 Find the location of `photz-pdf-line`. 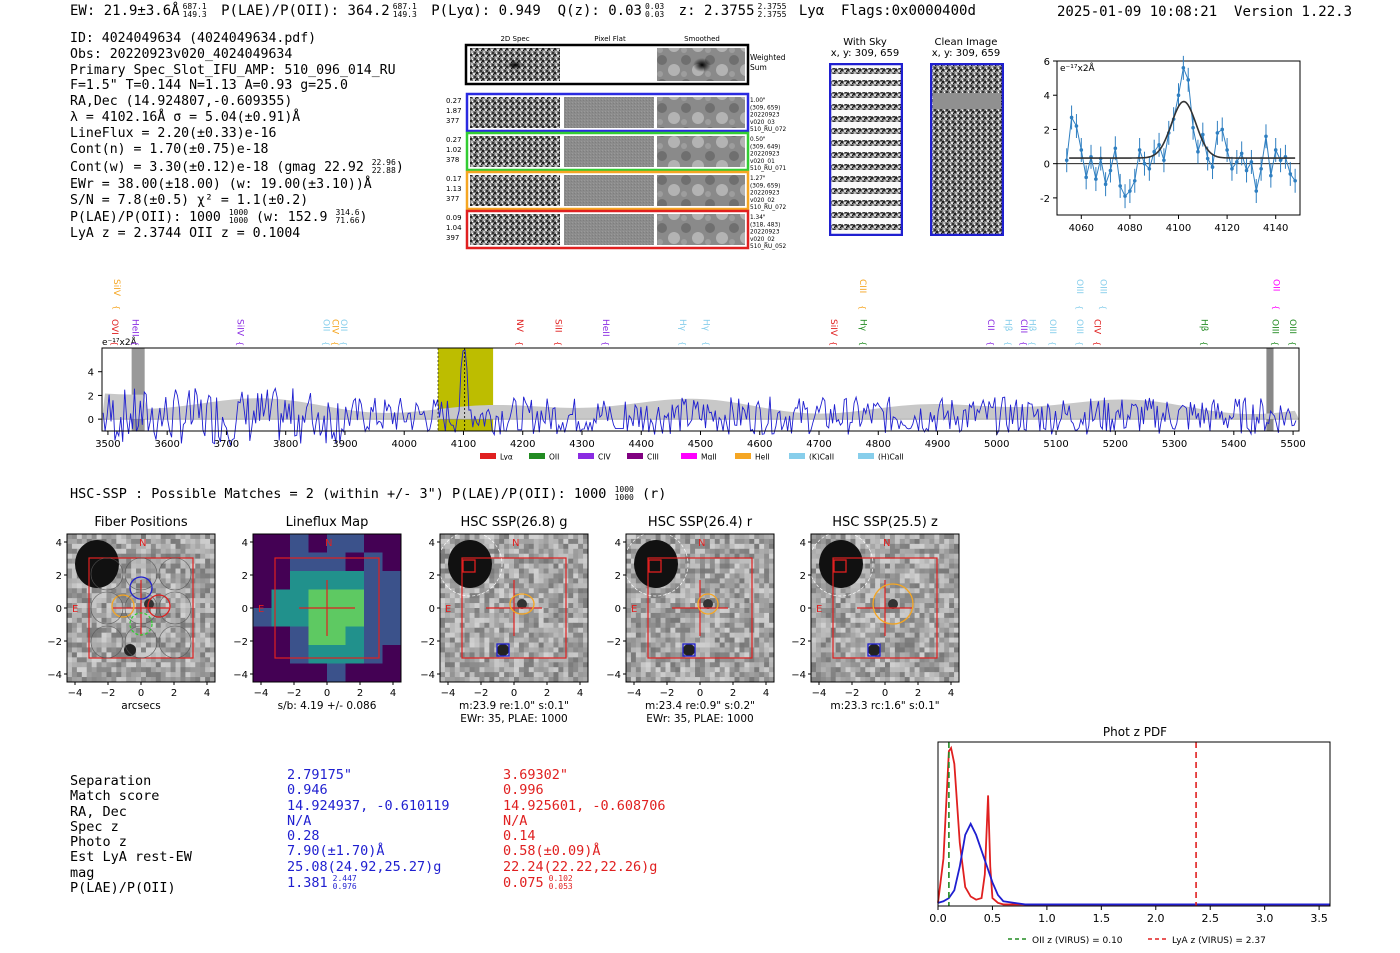

photz-pdf-line is located at coordinates (1133, 825).